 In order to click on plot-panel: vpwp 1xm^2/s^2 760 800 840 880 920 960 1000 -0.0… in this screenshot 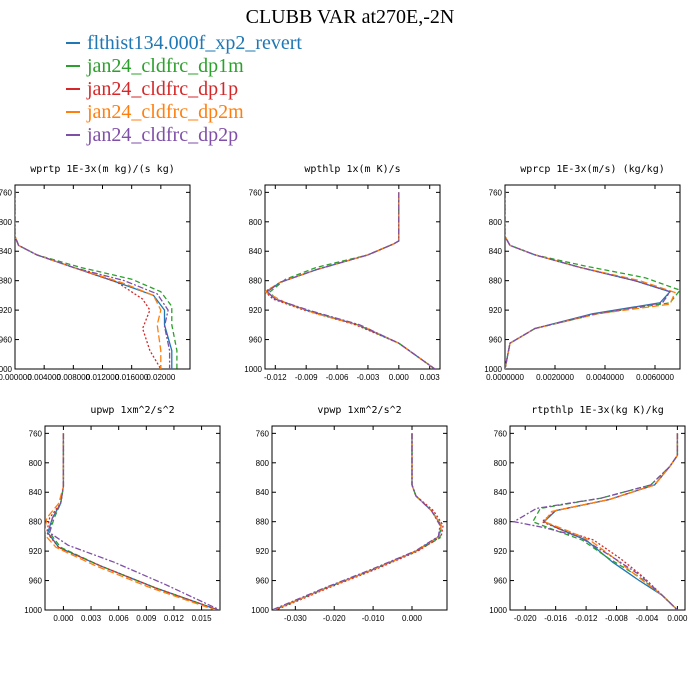, I will do `click(349, 514)`.